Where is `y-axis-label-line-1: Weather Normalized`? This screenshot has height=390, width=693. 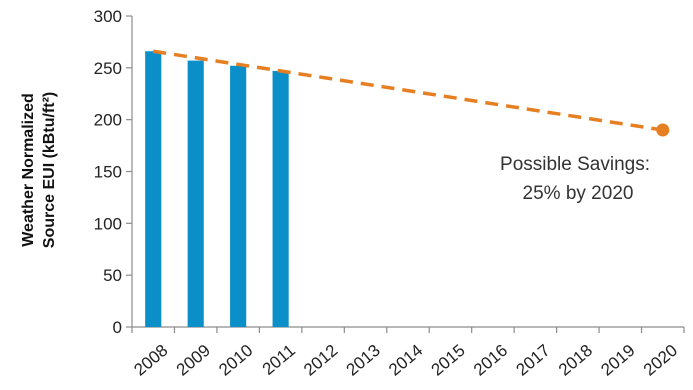
y-axis-label-line-1: Weather Normalized is located at coordinates (28, 170).